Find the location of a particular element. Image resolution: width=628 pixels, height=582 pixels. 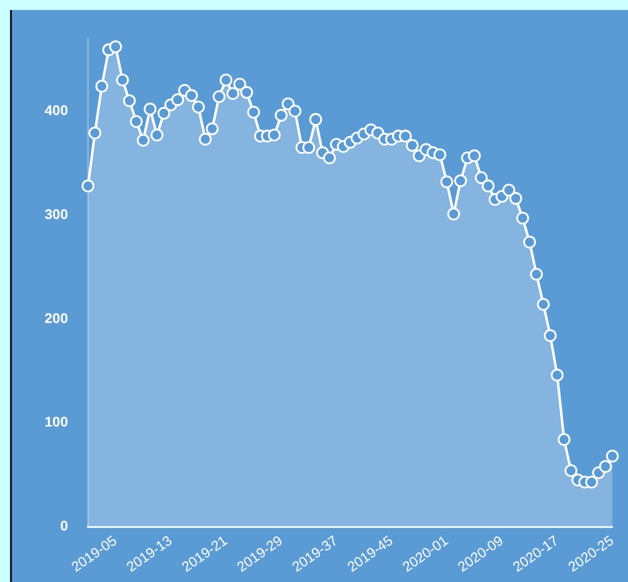

y-tick-label: 100 is located at coordinates (56, 422).